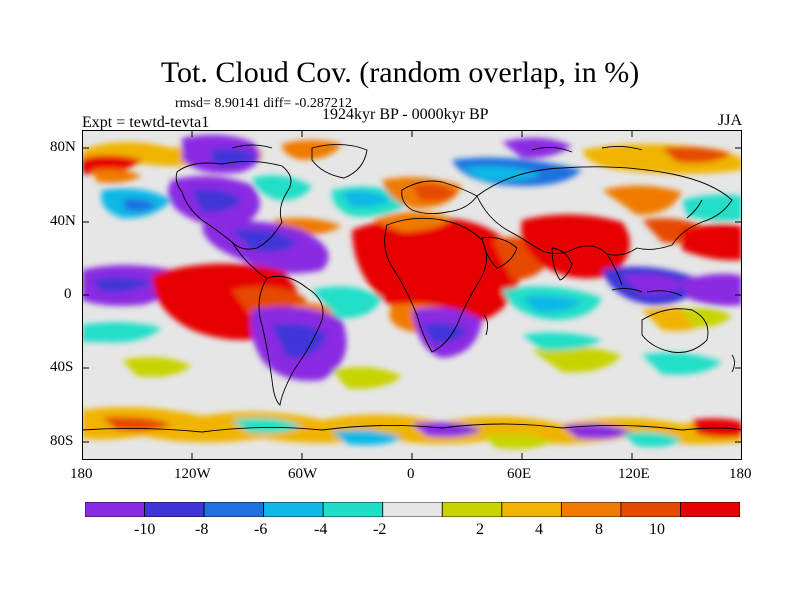 Image resolution: width=800 pixels, height=600 pixels. What do you see at coordinates (263, 103) in the screenshot?
I see `stats-label: rmsd= 8.90141 diff= -0.287212` at bounding box center [263, 103].